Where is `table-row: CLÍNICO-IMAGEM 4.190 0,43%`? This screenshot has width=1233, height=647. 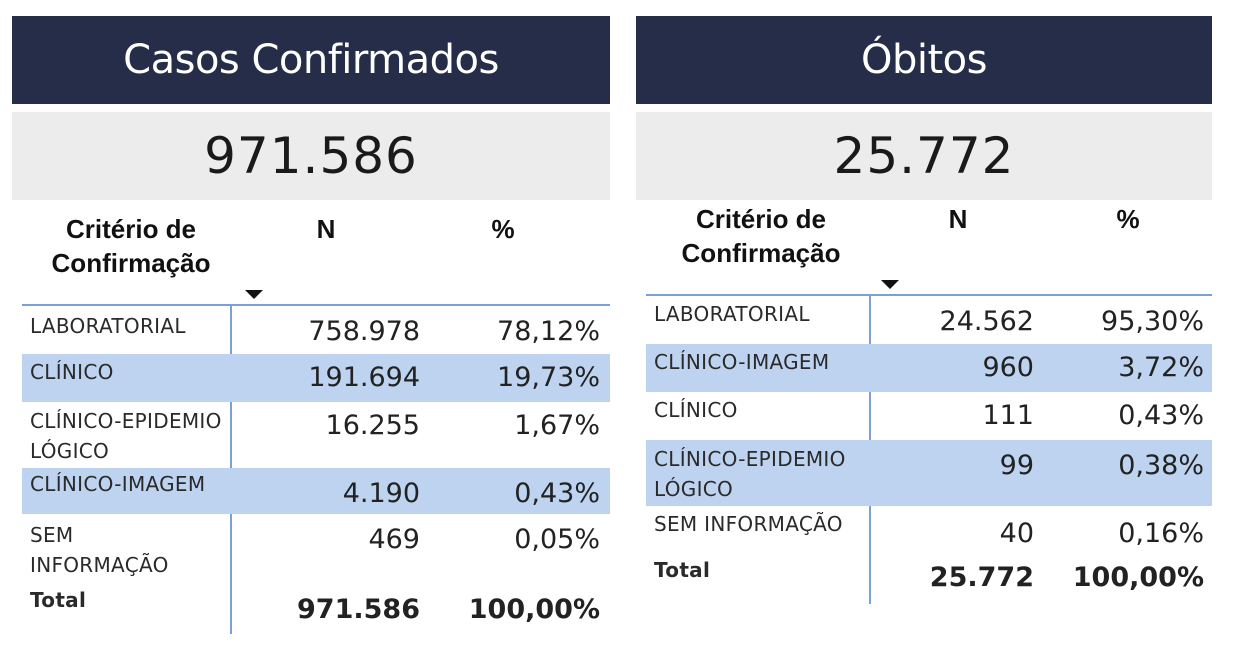 table-row: CLÍNICO-IMAGEM 4.190 0,43% is located at coordinates (316, 491).